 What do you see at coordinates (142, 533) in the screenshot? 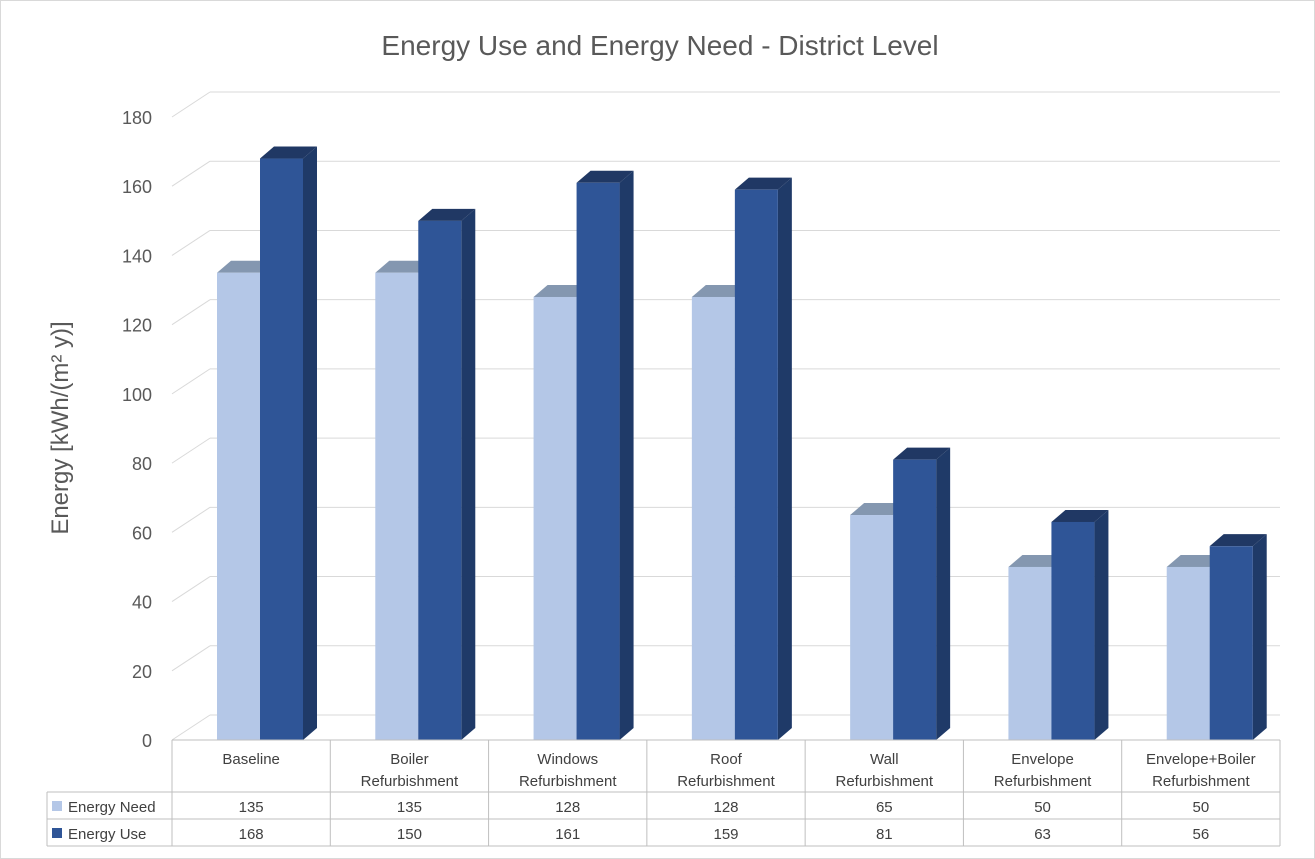
I see `y-tick-label: 60` at bounding box center [142, 533].